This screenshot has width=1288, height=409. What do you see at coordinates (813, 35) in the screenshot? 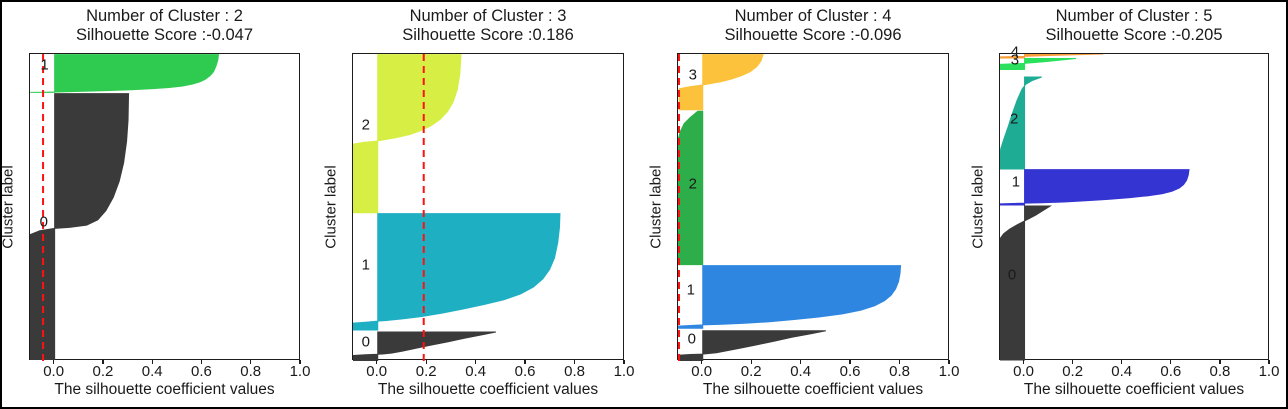
I see `title-line-2: Silhouette Score :-0.096` at bounding box center [813, 35].